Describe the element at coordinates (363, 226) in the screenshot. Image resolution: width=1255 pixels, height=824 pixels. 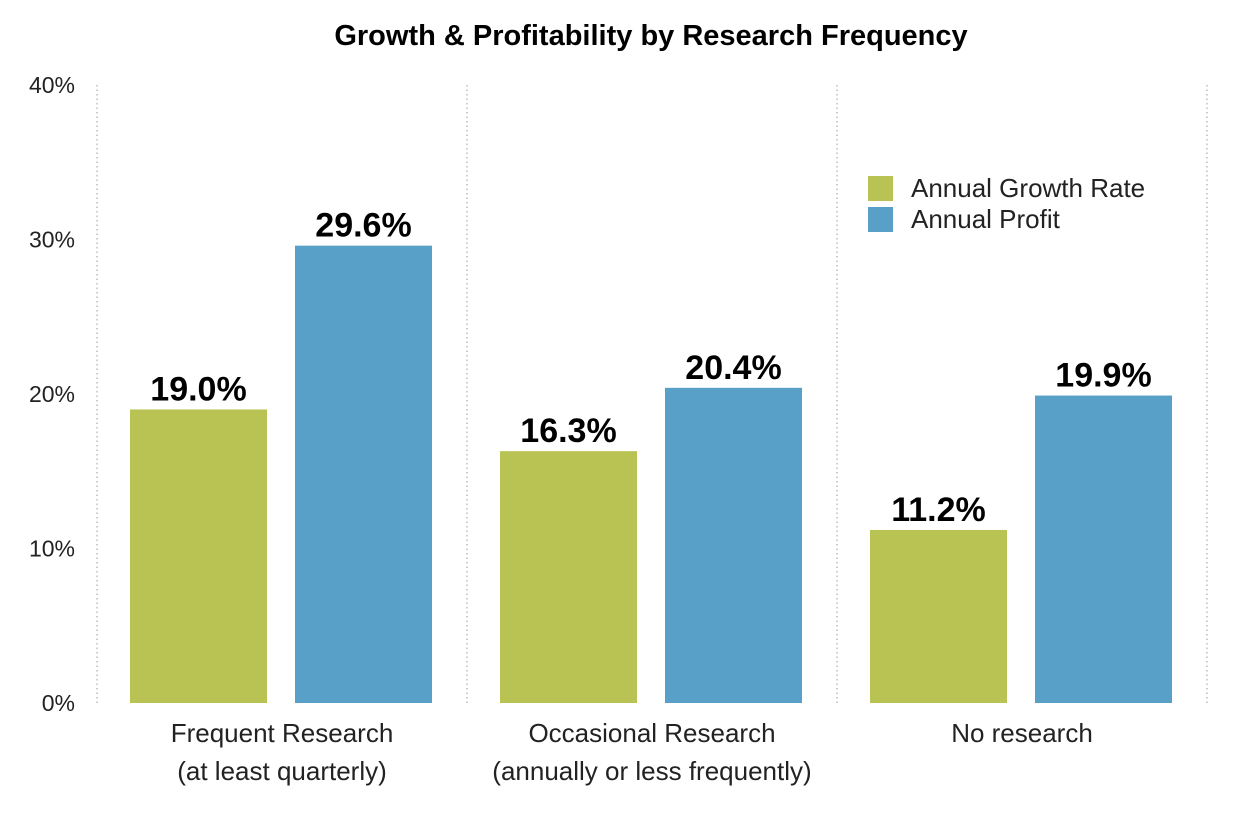
I see `value-label-profit-0: 29.6%` at that location.